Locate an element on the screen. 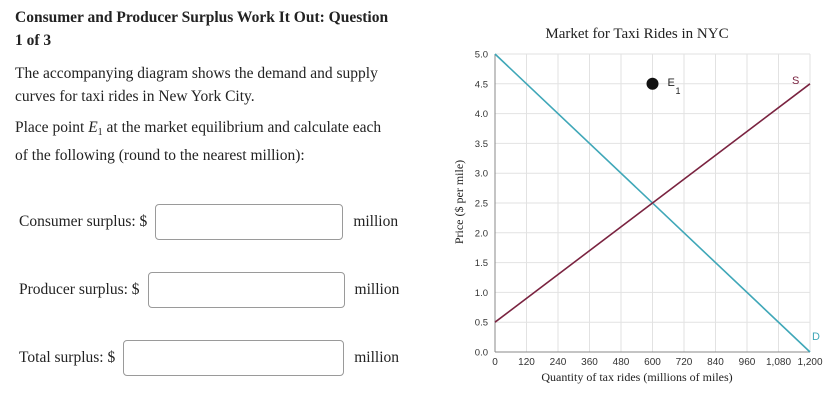 Image resolution: width=837 pixels, height=404 pixels. x-tick-label: 240 is located at coordinates (558, 362).